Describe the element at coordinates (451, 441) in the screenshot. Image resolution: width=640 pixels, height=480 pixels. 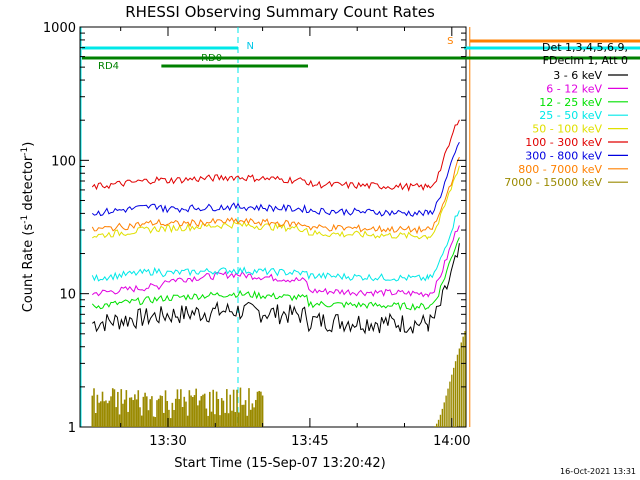
I see `x-tick-label: 14:00` at that location.